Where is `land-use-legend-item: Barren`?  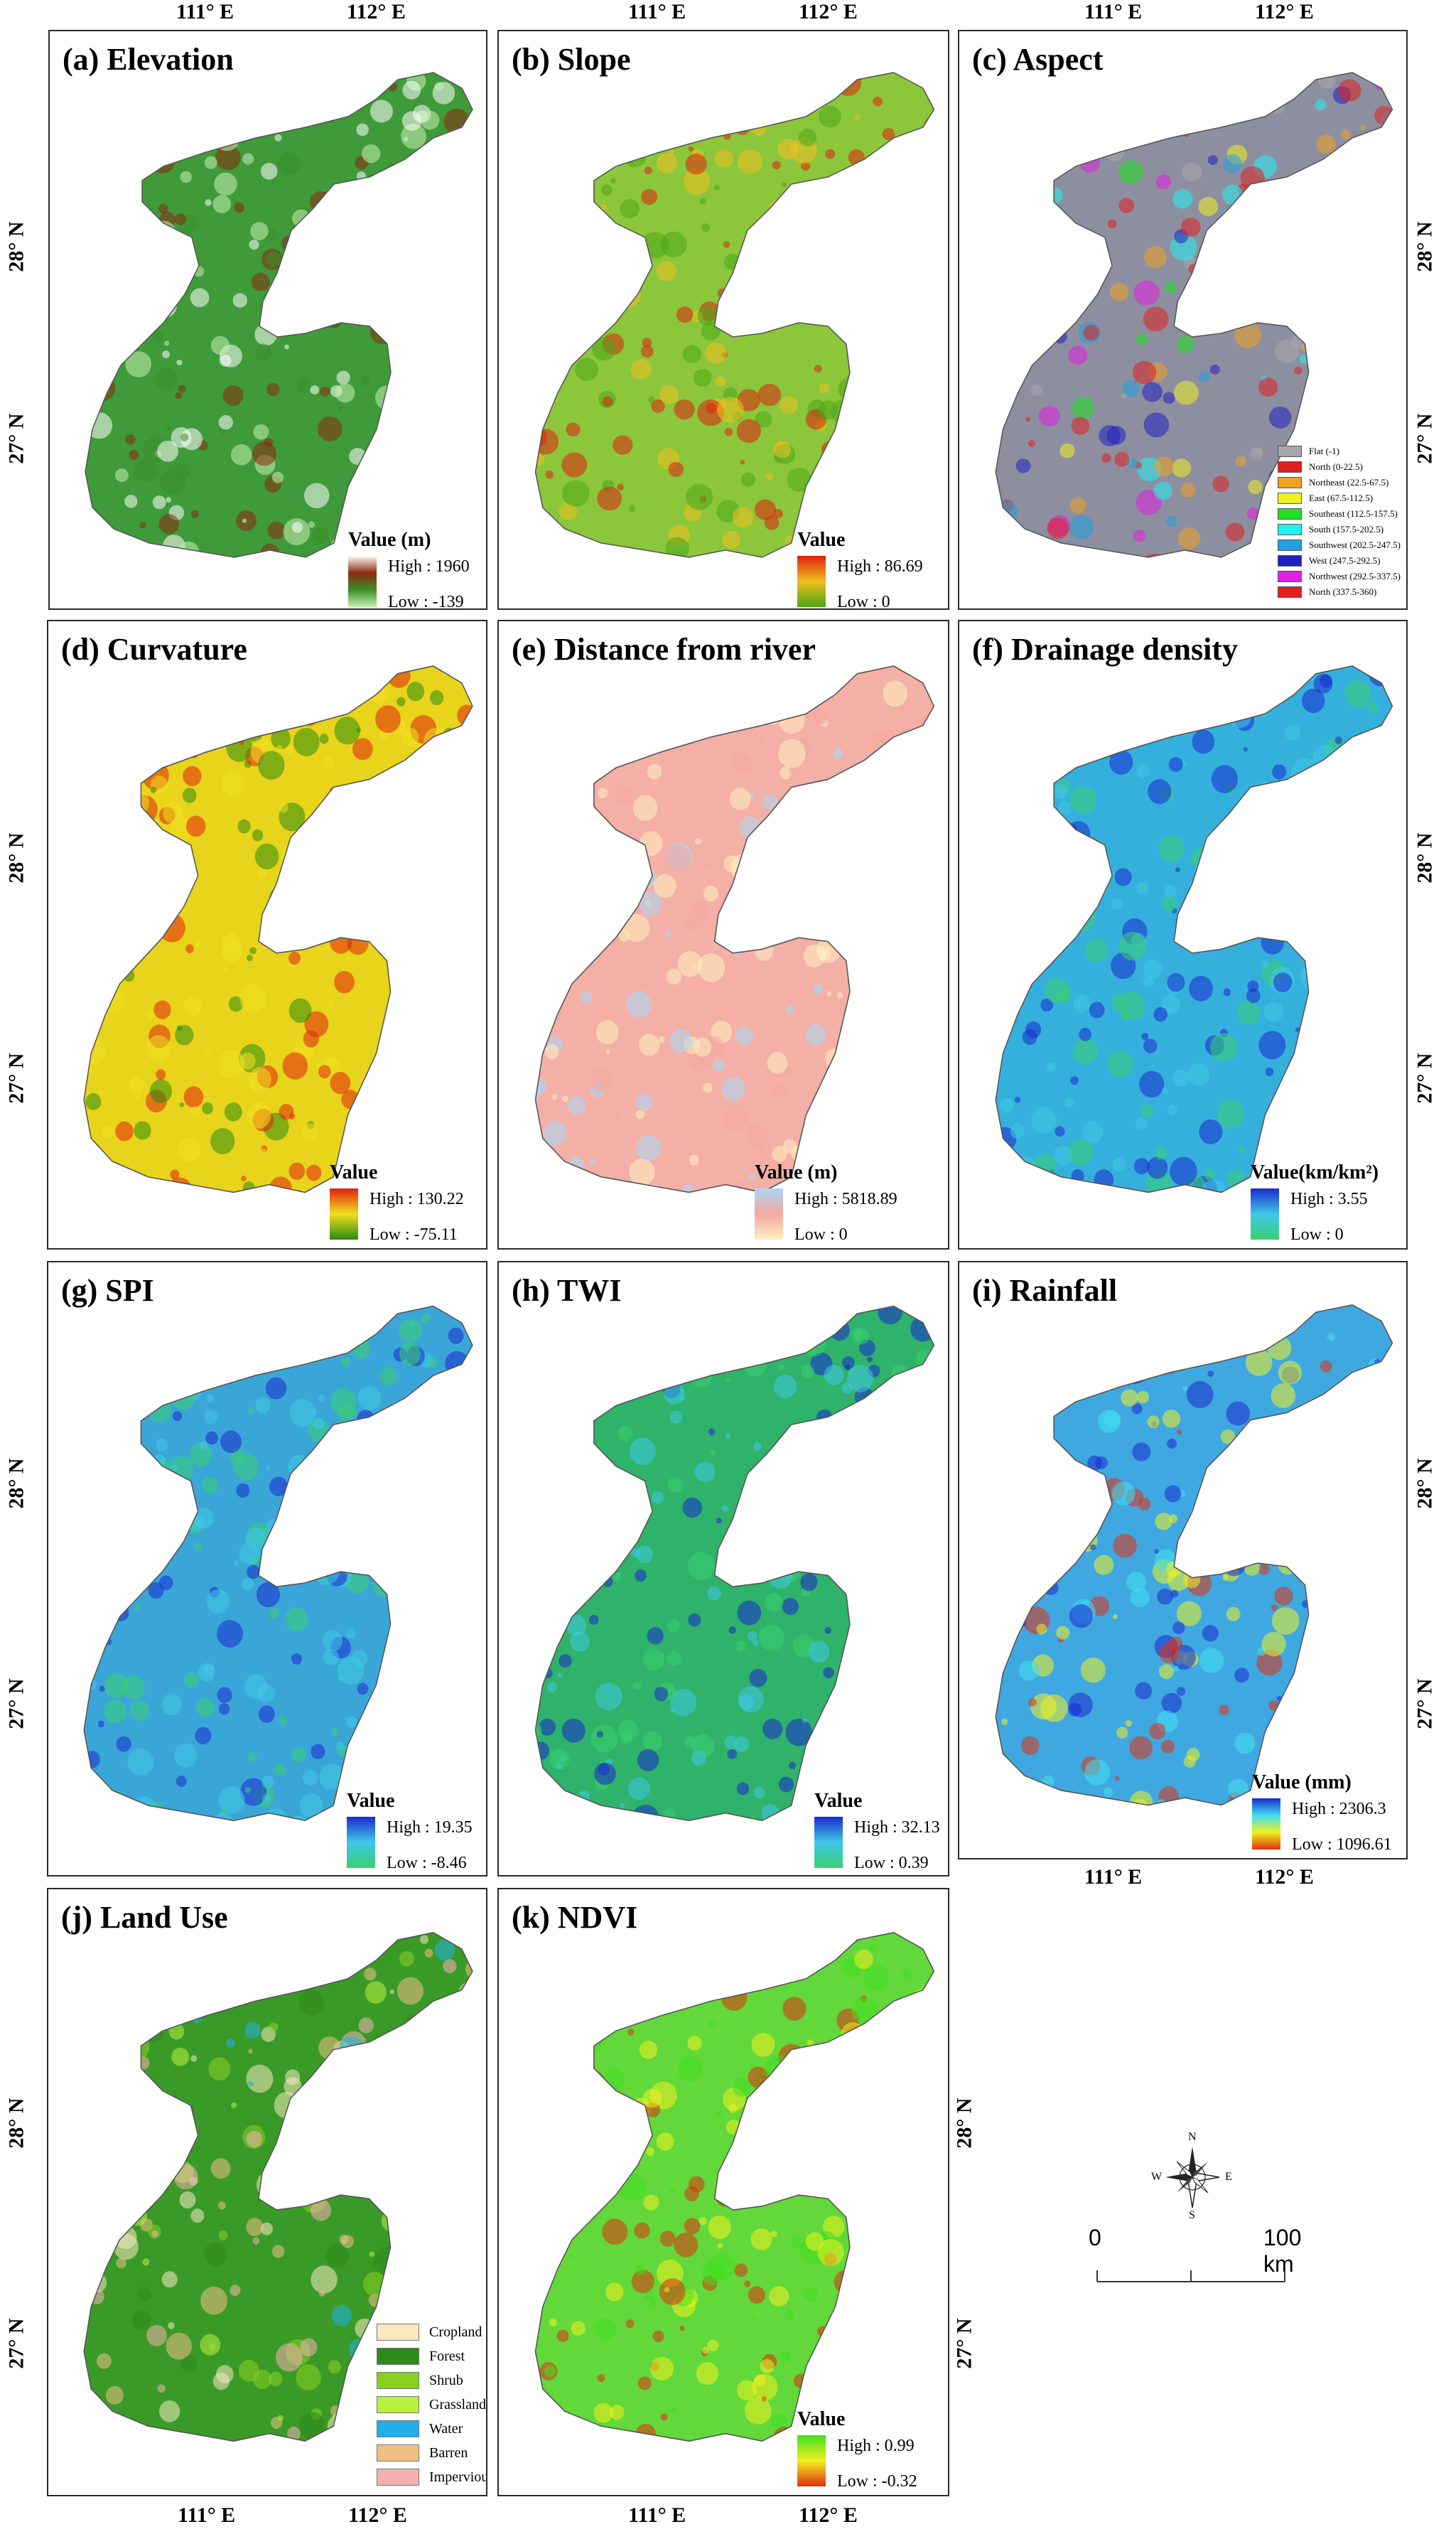
land-use-legend-item: Barren is located at coordinates (431, 2453).